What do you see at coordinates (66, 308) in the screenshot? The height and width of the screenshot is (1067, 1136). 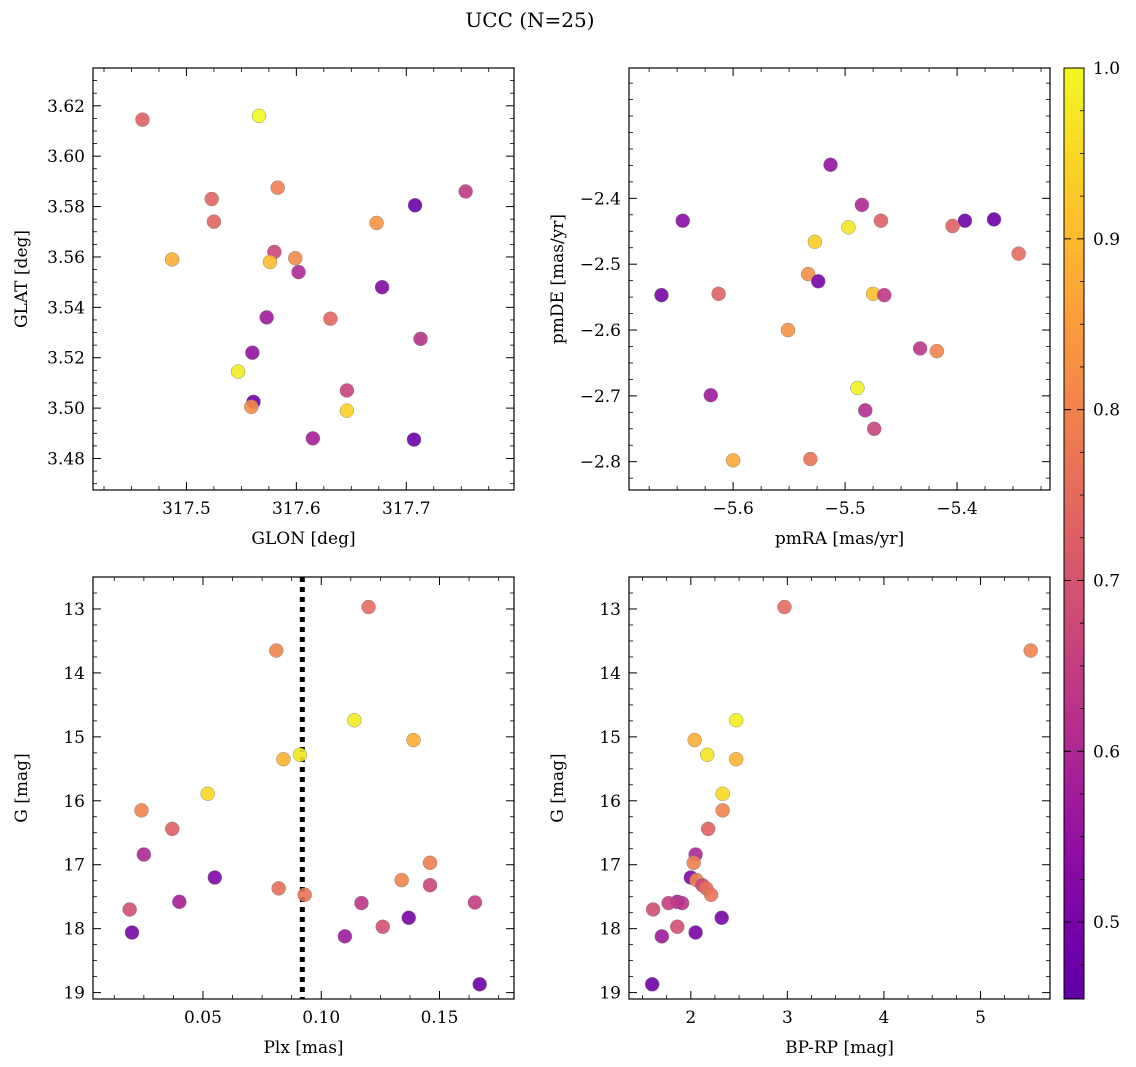 I see `y-tick-label: 3.54` at bounding box center [66, 308].